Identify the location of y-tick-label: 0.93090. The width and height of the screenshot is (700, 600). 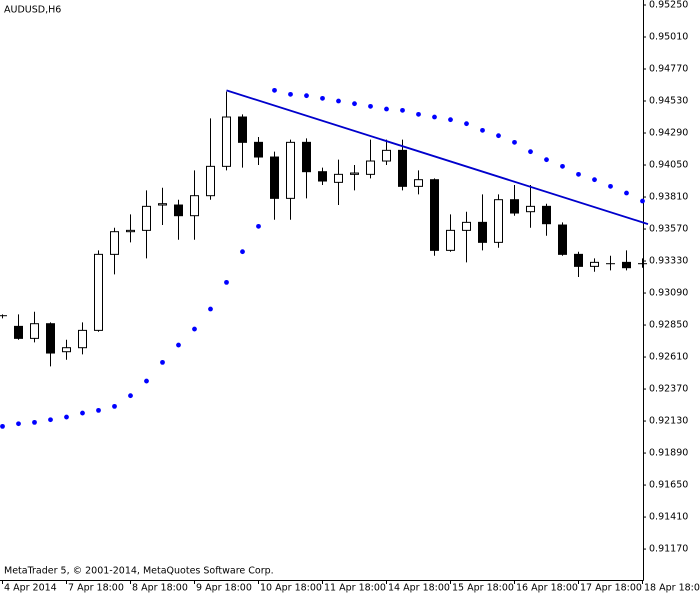
(668, 293).